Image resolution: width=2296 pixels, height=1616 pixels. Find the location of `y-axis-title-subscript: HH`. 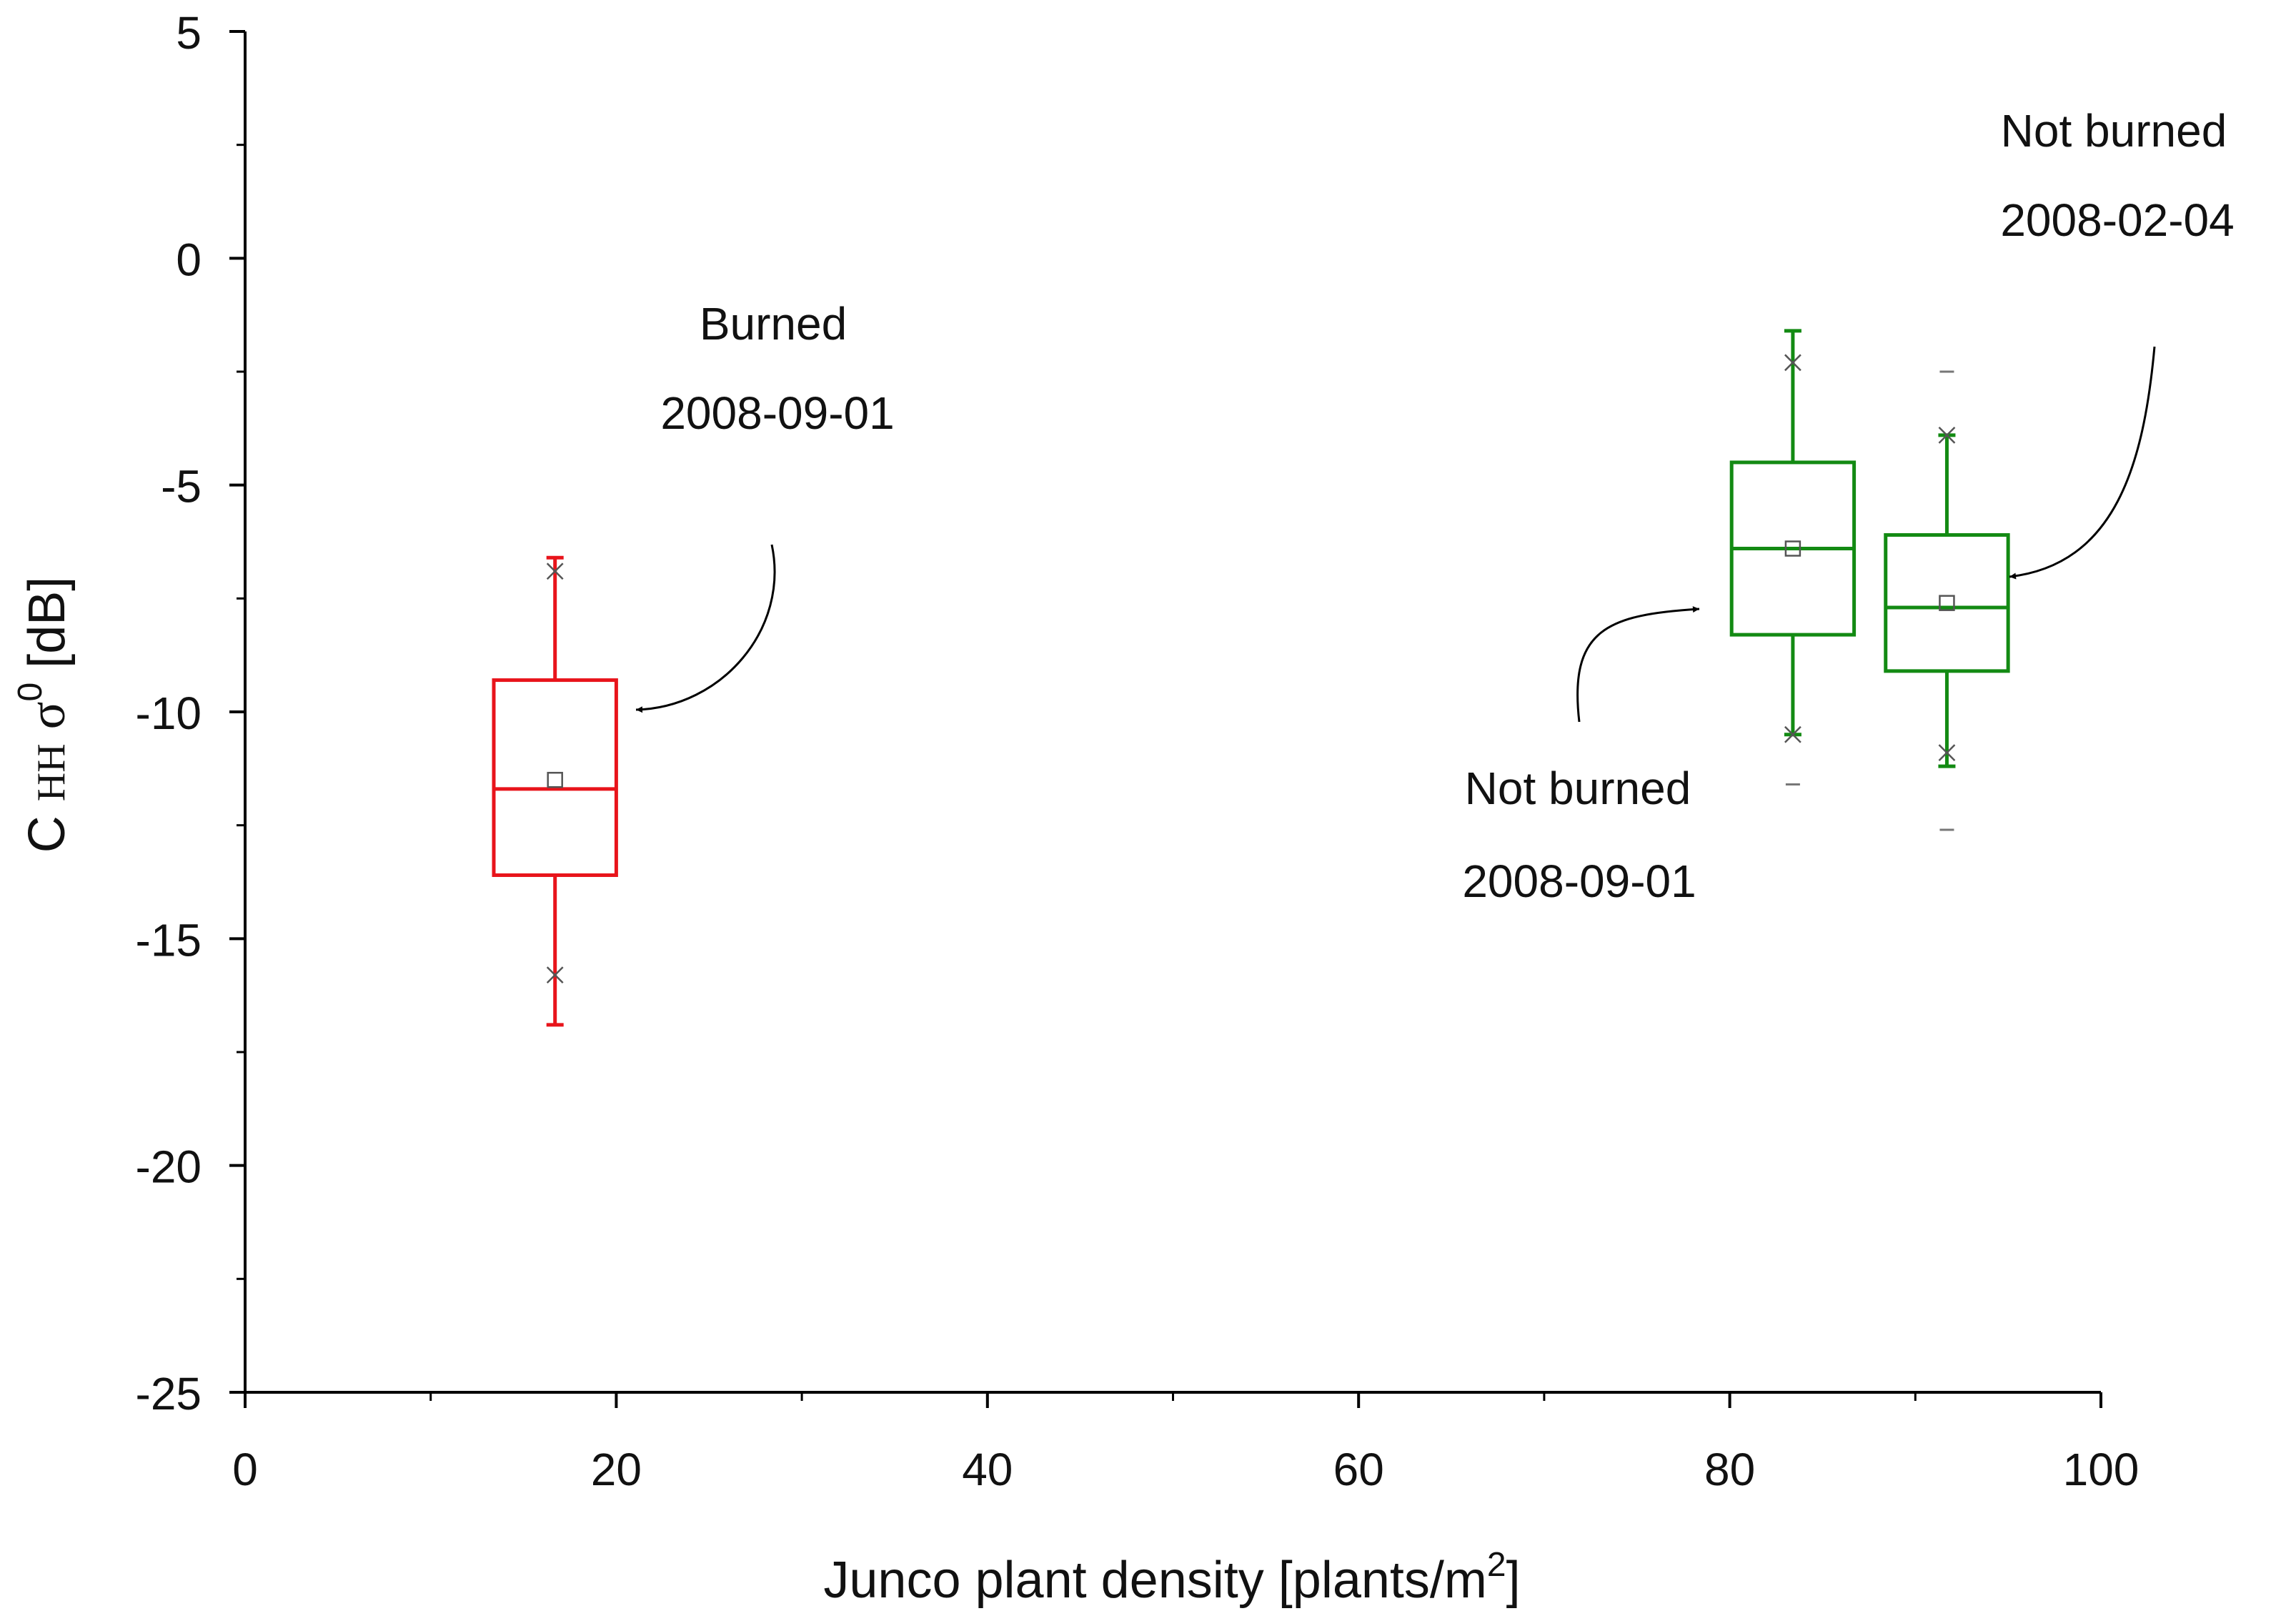

y-axis-title-subscript: HH is located at coordinates (51, 772).